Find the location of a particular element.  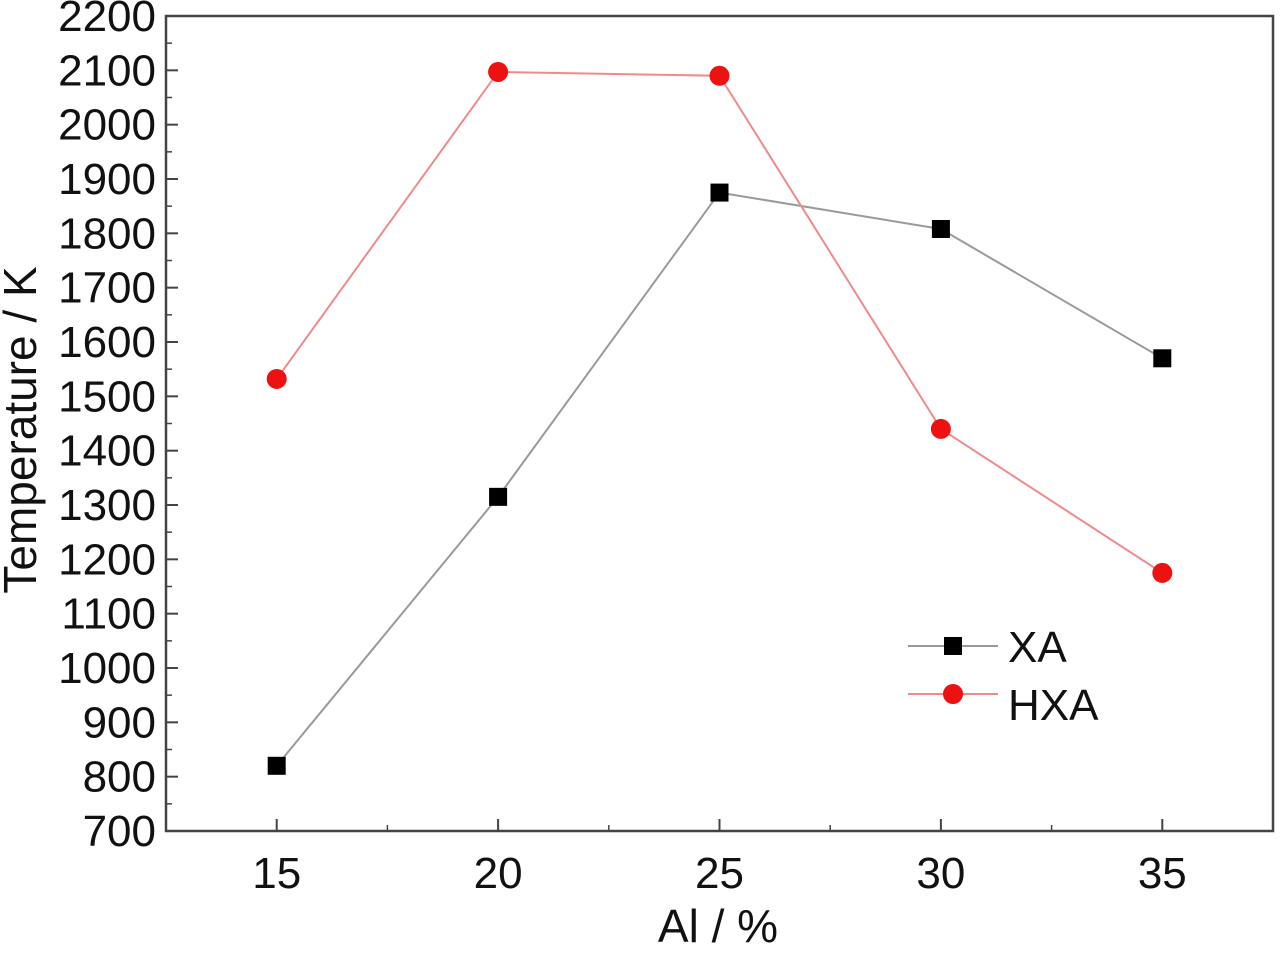

x-tick-label: 30 is located at coordinates (940, 873).